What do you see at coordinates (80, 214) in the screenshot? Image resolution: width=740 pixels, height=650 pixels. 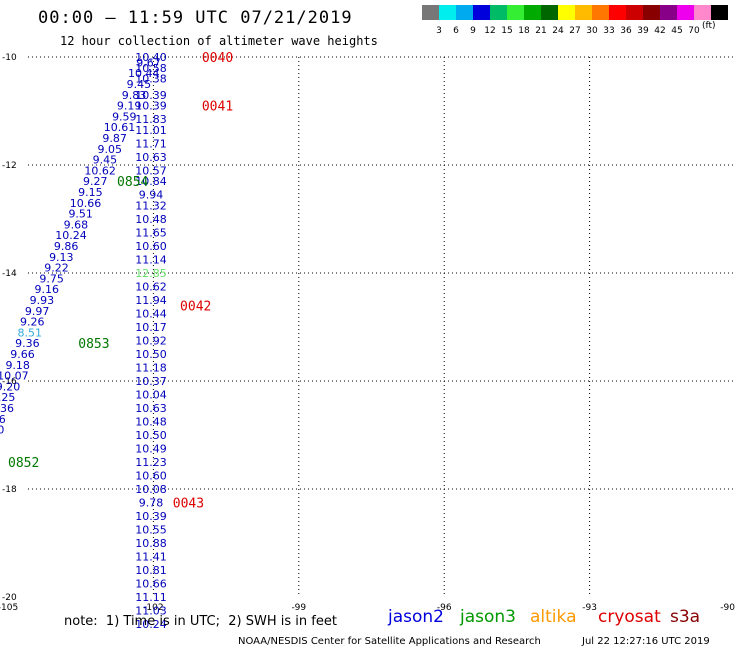 I see `wave-height-value: 9.51` at bounding box center [80, 214].